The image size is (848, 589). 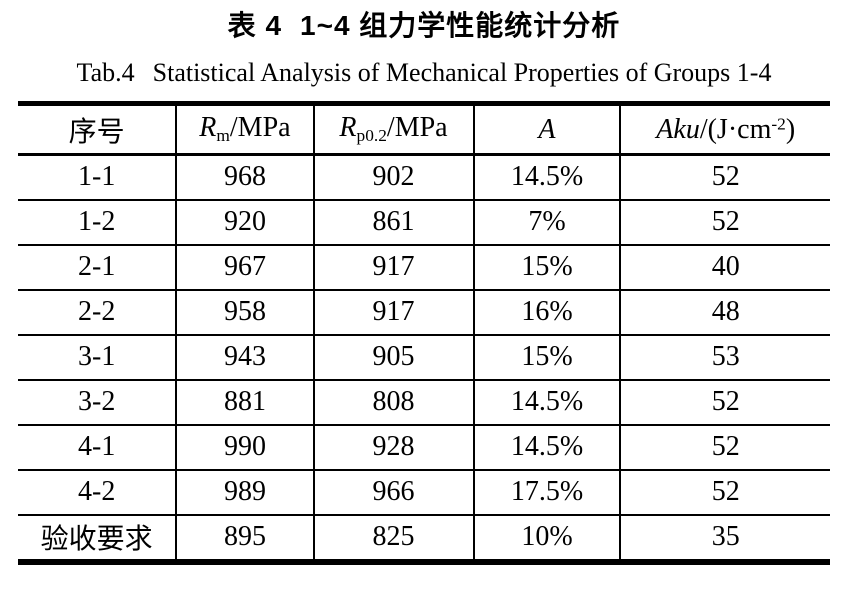 What do you see at coordinates (371, 136) in the screenshot?
I see `header-segment: p0.2` at bounding box center [371, 136].